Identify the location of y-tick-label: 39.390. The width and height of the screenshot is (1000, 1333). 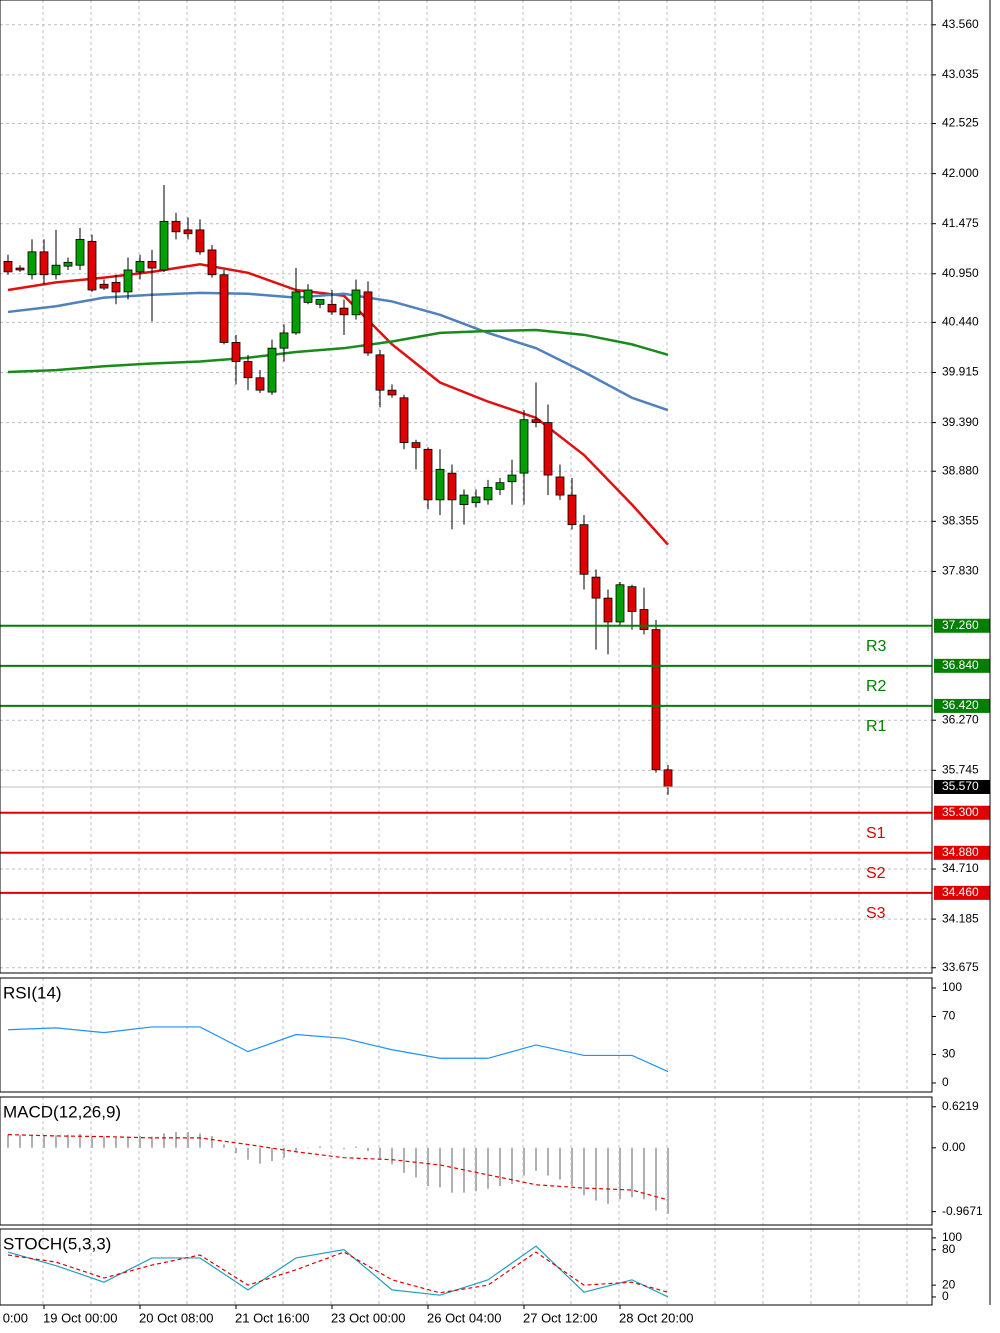
(960, 422).